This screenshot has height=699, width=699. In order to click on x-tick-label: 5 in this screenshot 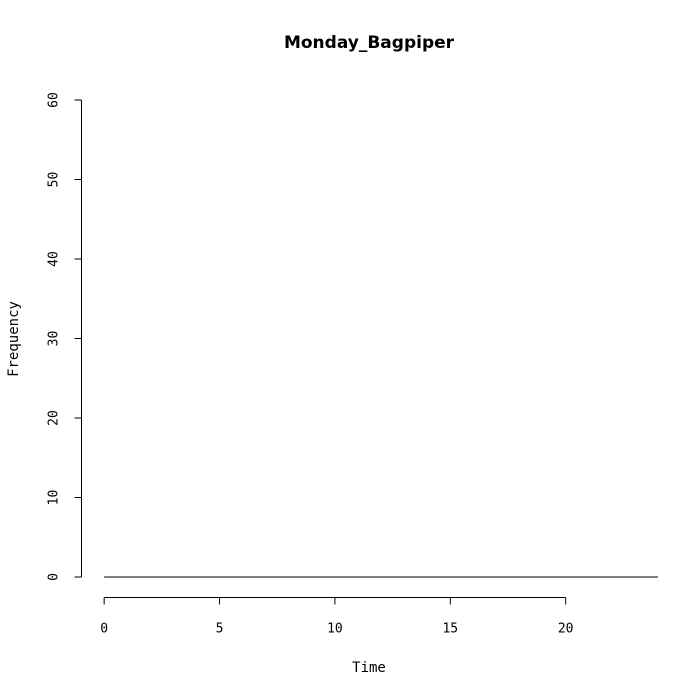, I will do `click(220, 629)`.